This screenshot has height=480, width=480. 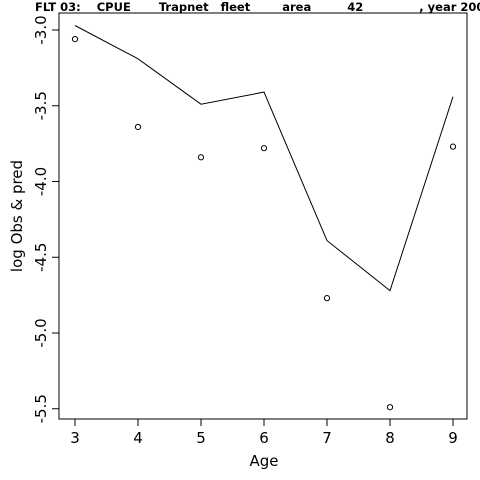 What do you see at coordinates (41, 257) in the screenshot?
I see `y-tick-label: -4.5` at bounding box center [41, 257].